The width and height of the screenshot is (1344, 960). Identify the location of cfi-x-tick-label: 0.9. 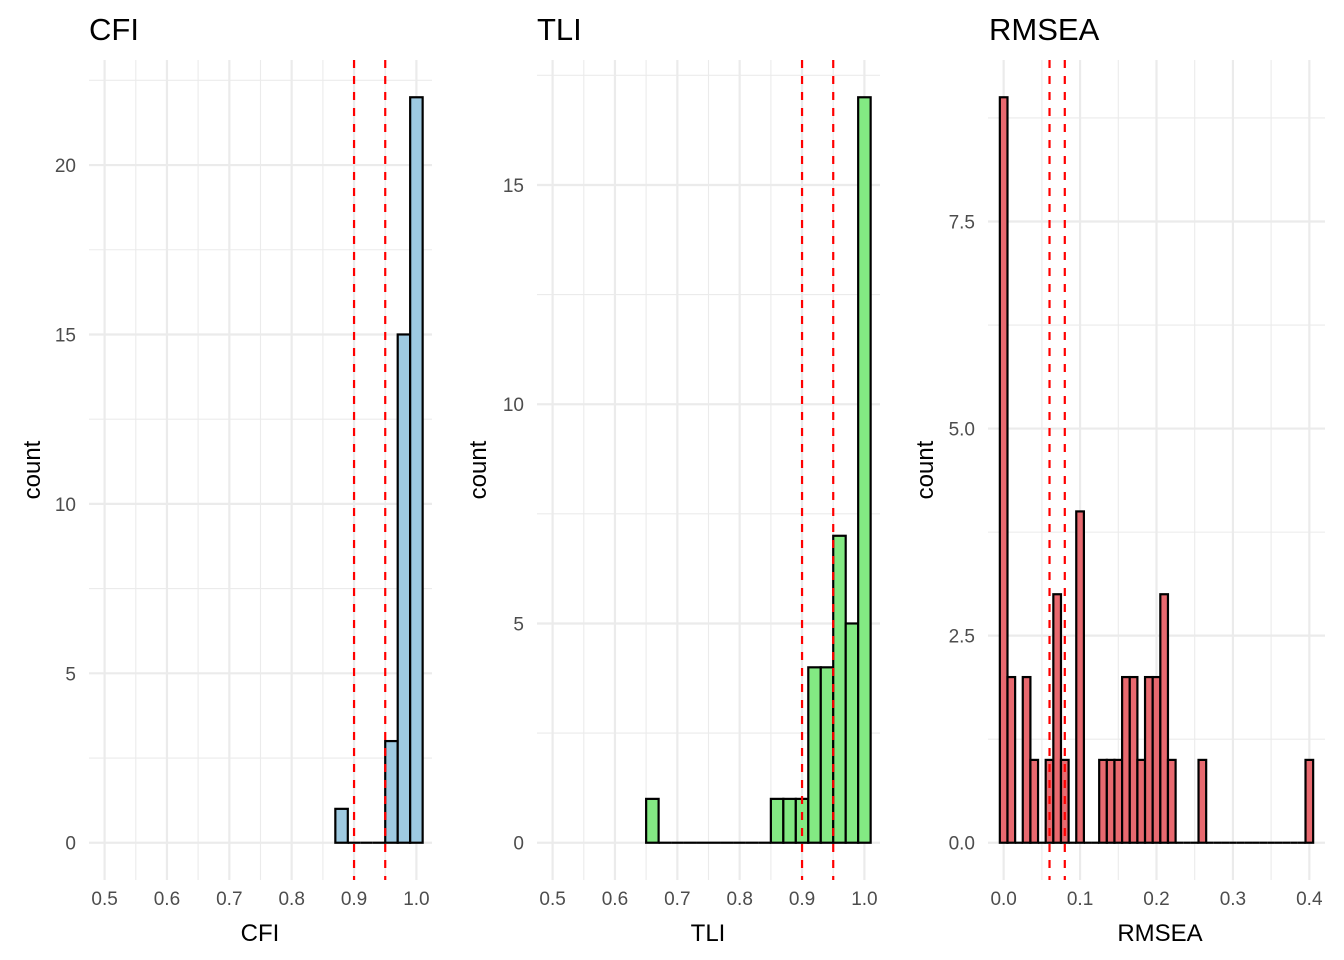
(354, 899).